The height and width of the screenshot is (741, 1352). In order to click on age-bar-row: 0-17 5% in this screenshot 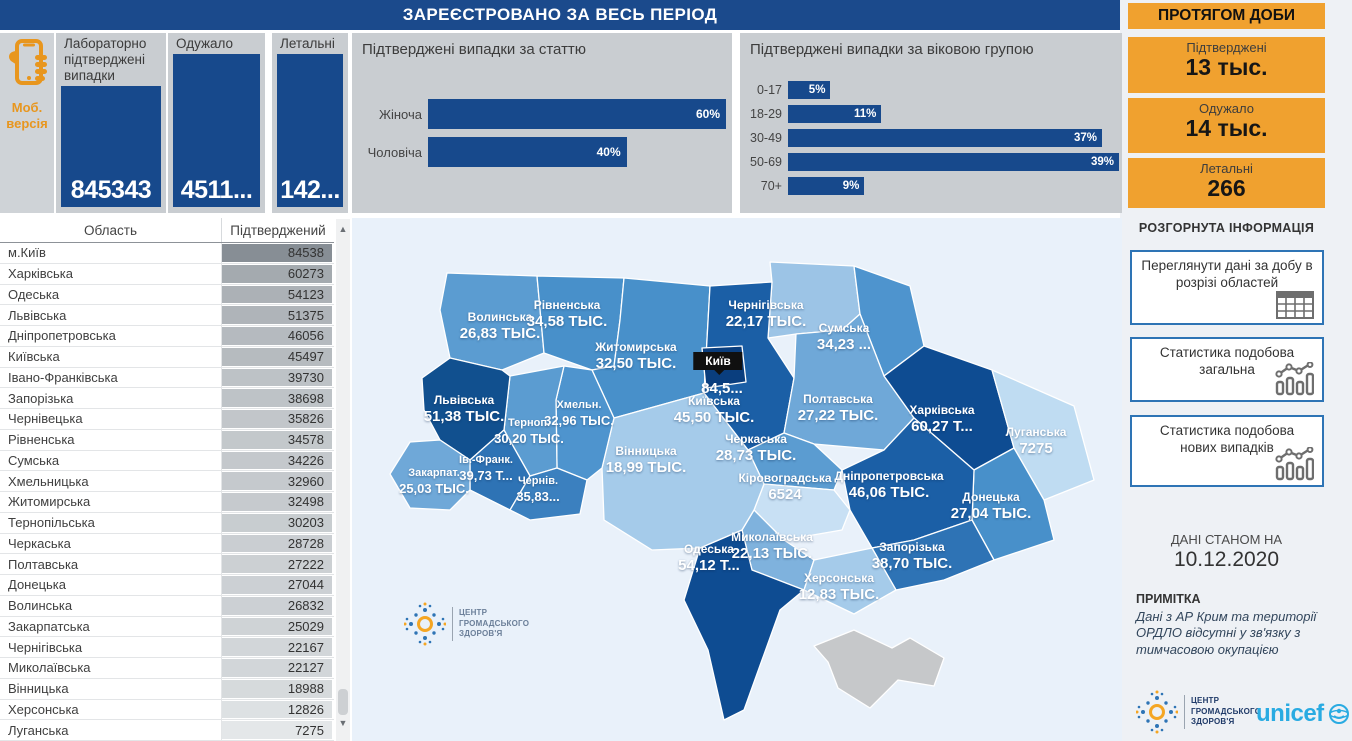, I will do `click(932, 90)`.